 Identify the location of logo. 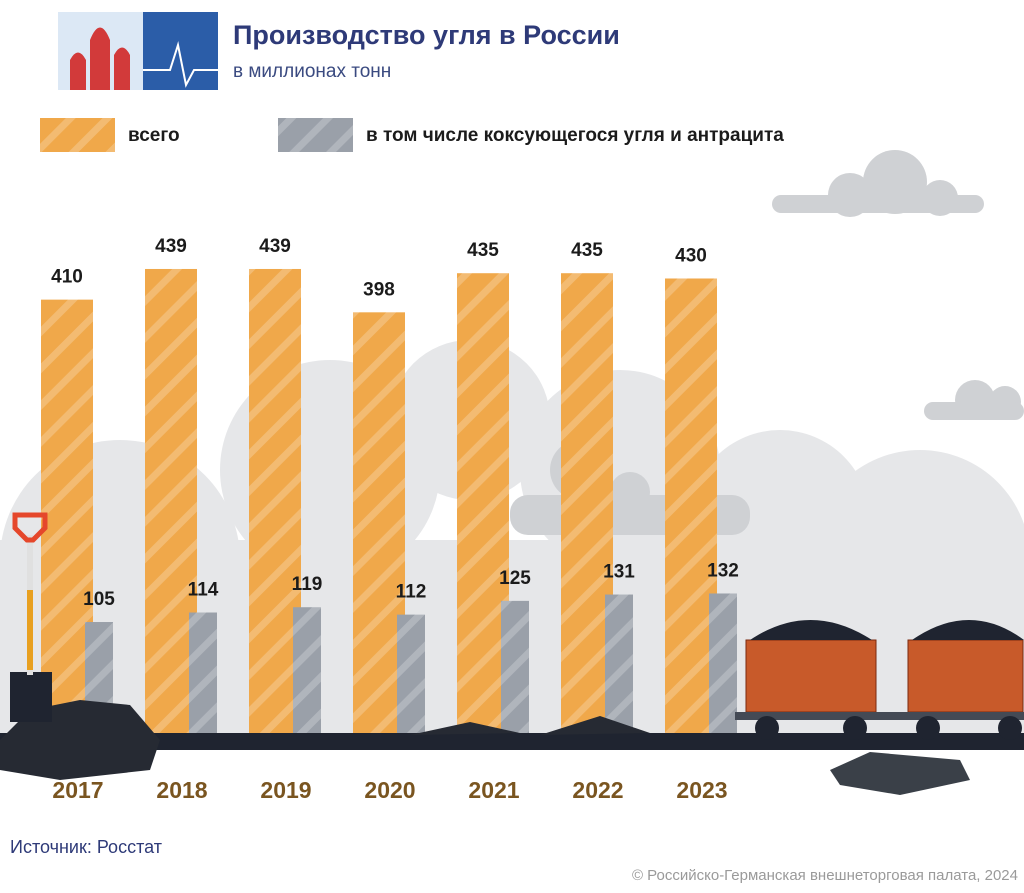
(138, 51).